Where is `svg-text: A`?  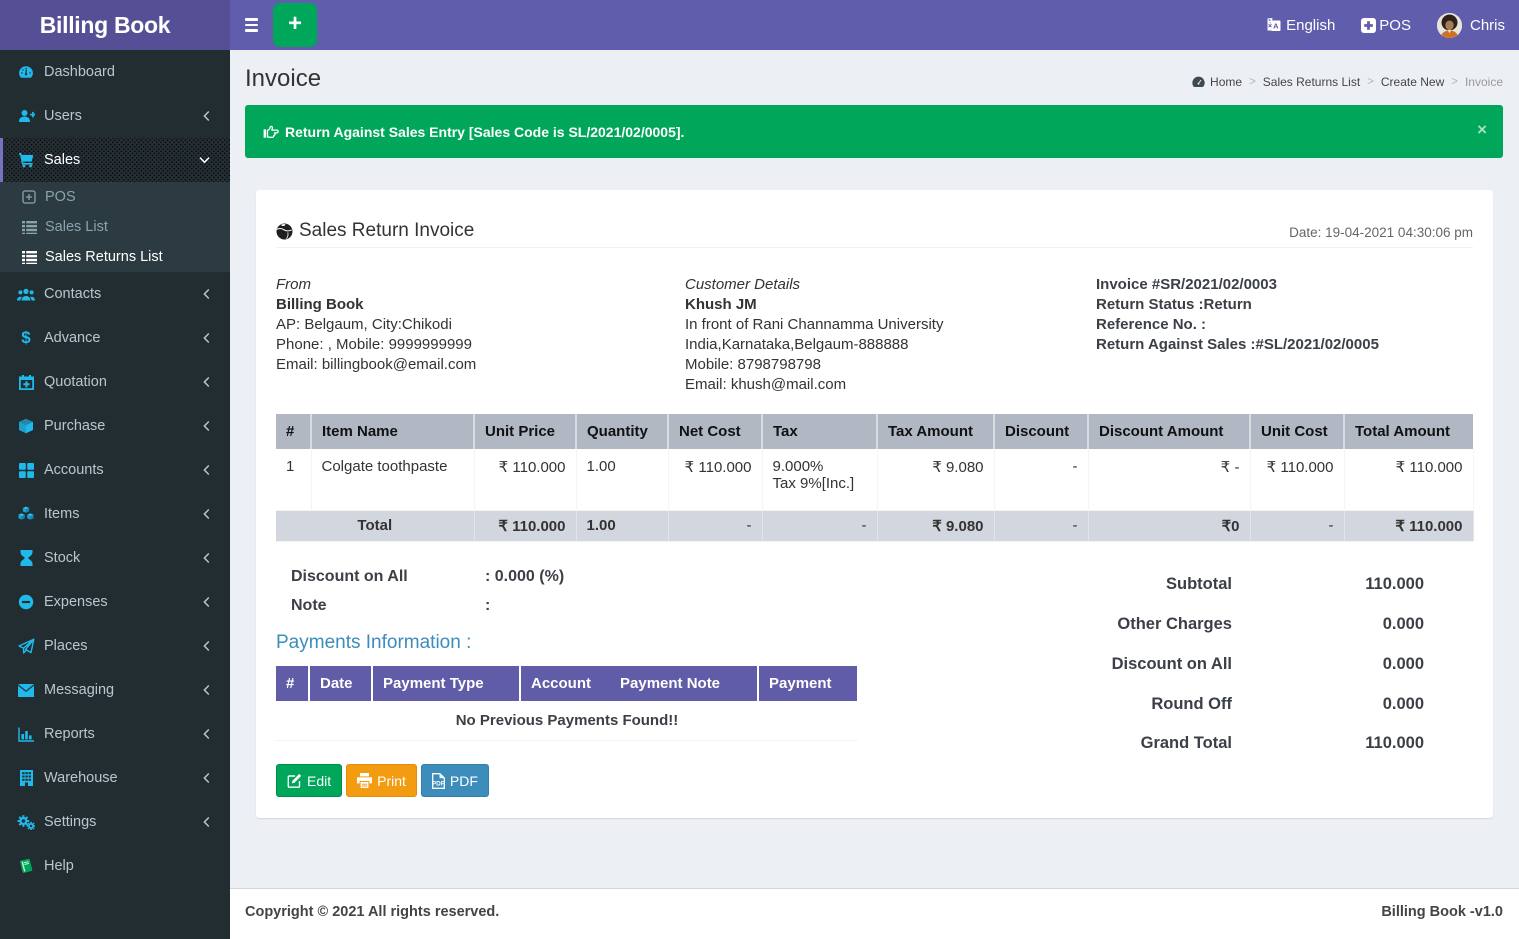
svg-text: A is located at coordinates (1276, 26).